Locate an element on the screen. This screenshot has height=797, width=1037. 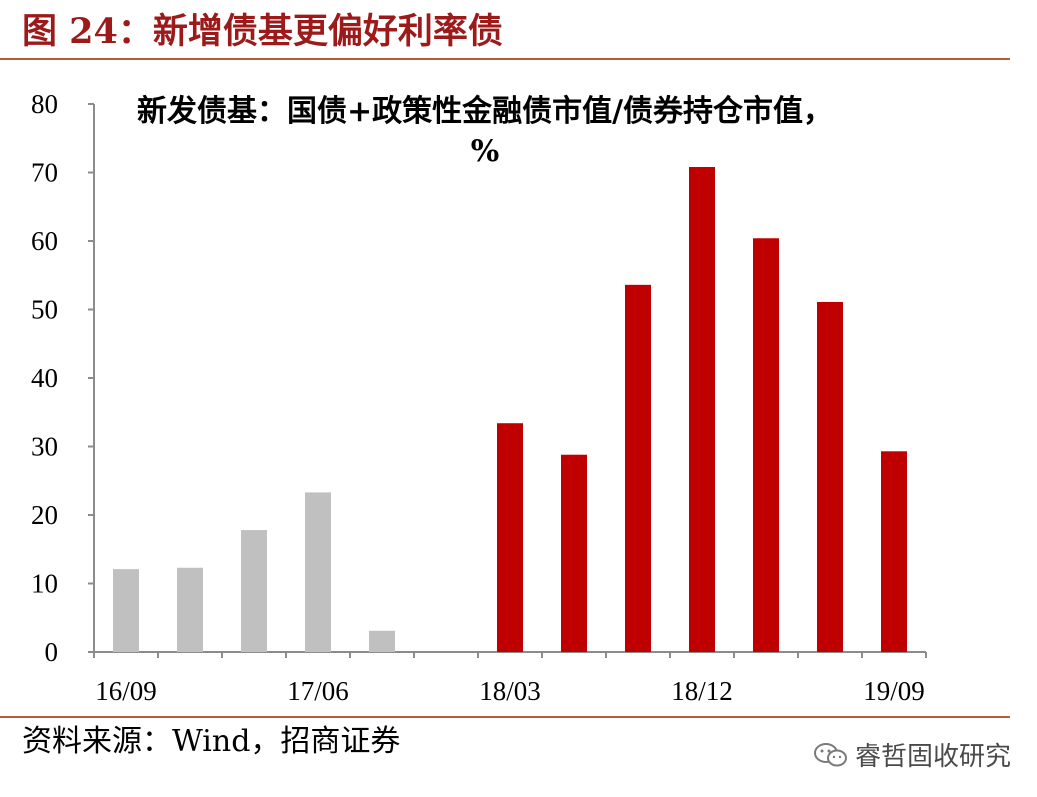
y-tick-label: 0 is located at coordinates (52, 652).